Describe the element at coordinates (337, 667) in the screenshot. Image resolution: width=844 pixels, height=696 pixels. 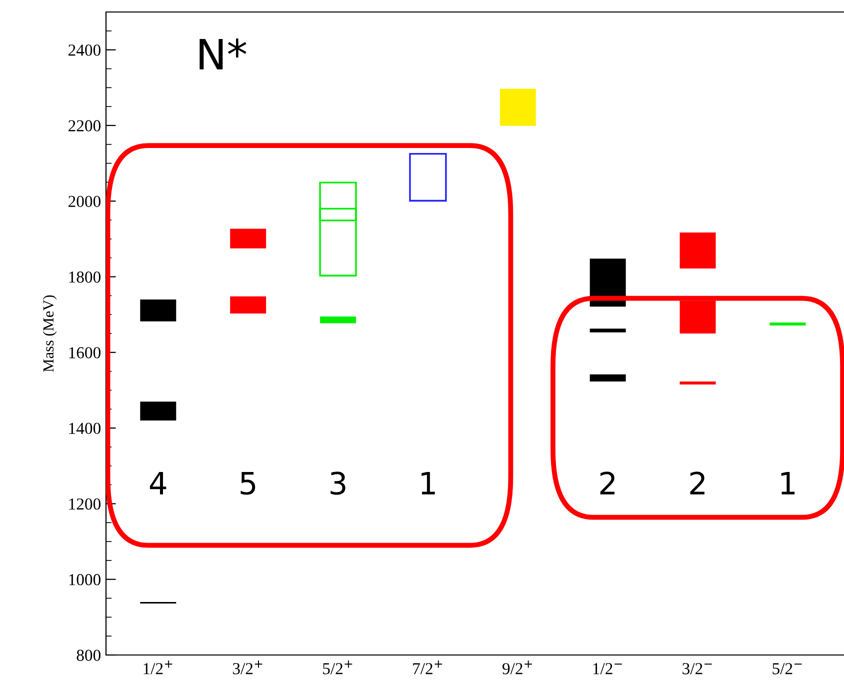
I see `x-tick-label: 5/2$^{+}$` at that location.